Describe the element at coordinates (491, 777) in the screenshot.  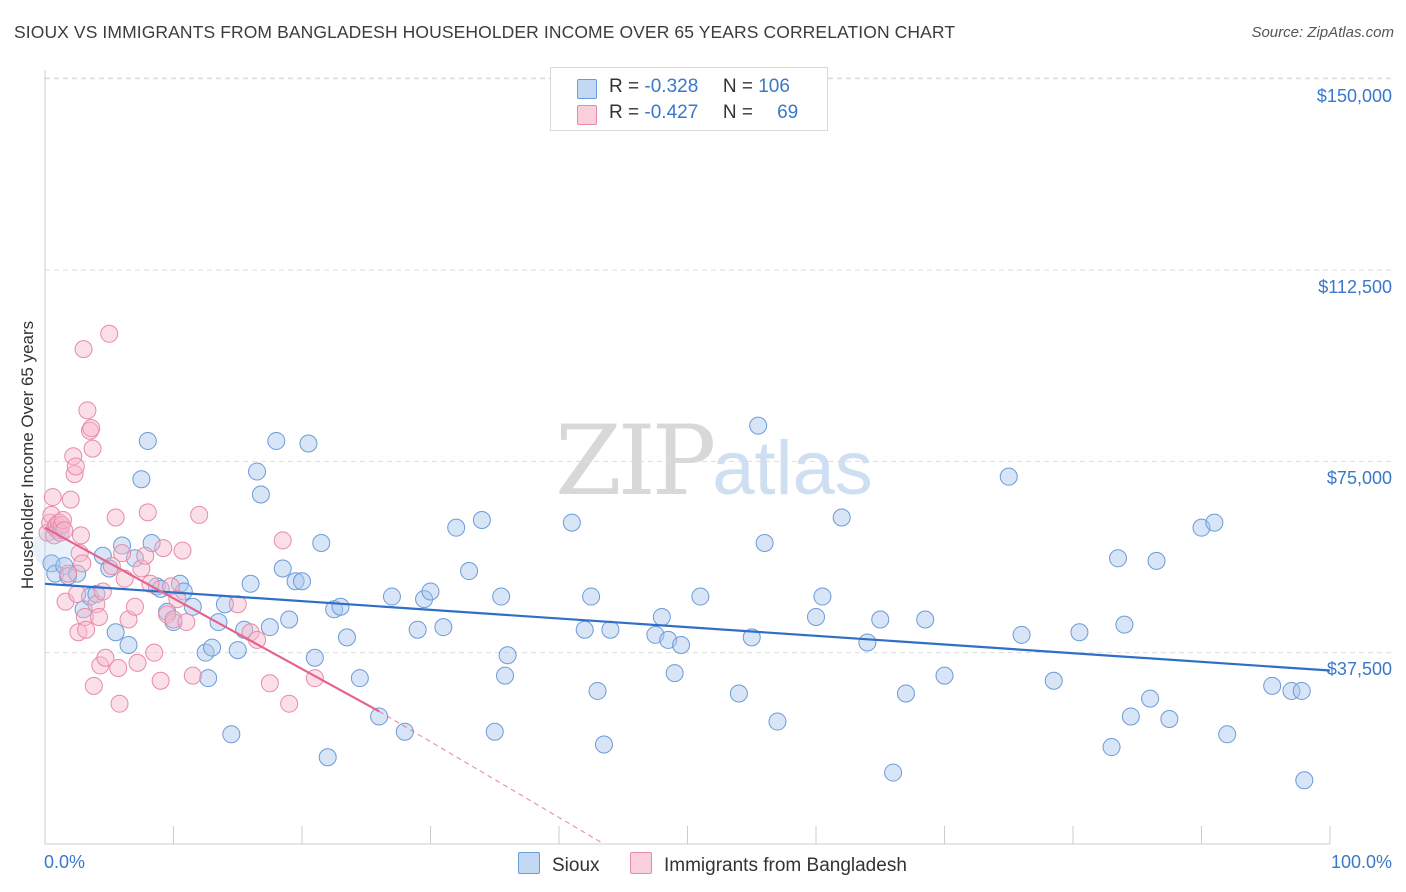
I see `bangladesh-trend-extension` at that location.